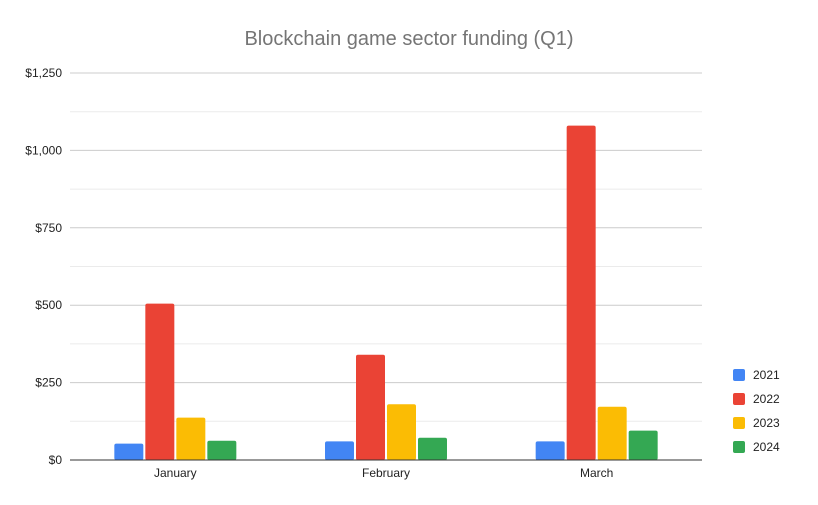  What do you see at coordinates (581, 292) in the screenshot?
I see `bar-2022-march` at bounding box center [581, 292].